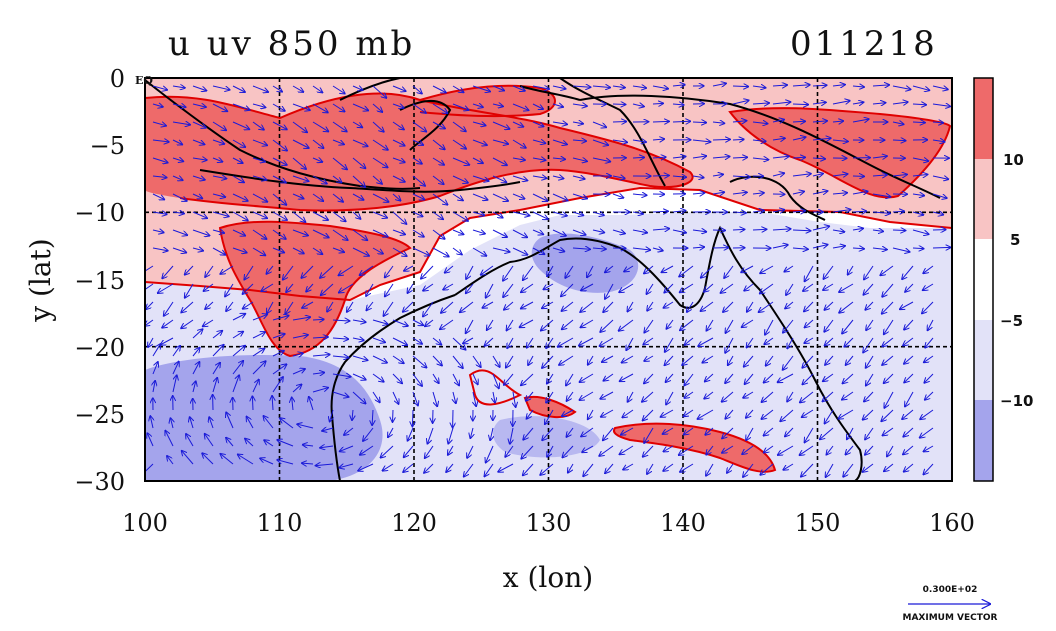  What do you see at coordinates (1015, 240) in the screenshot?
I see `colorbar-label: 5` at bounding box center [1015, 240].